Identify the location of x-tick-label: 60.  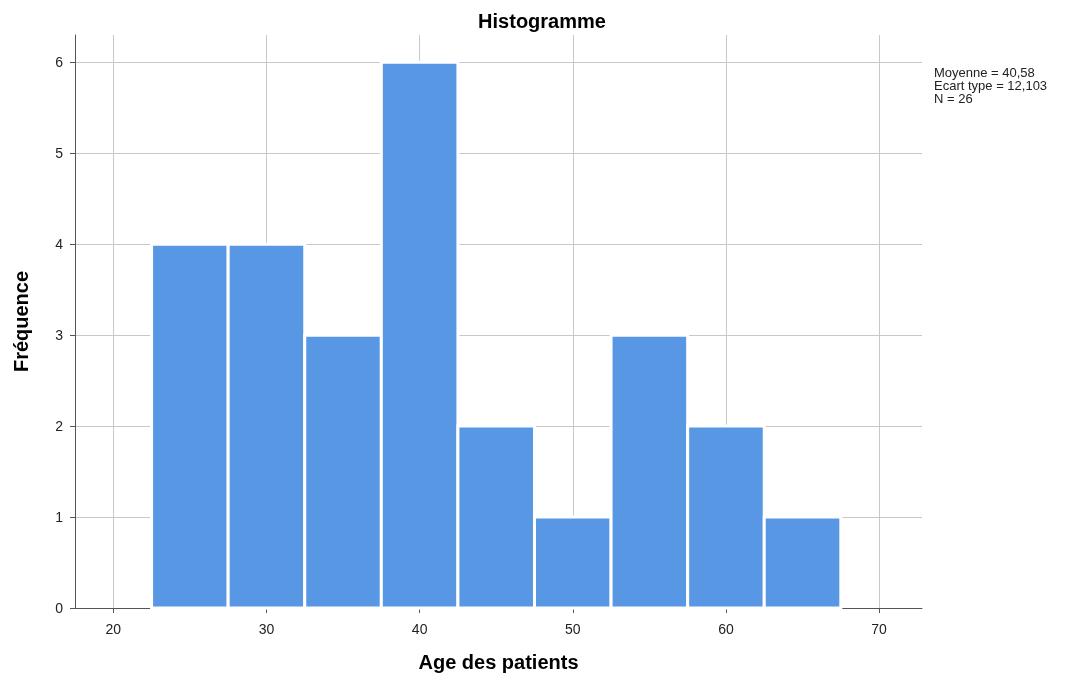
(726, 629).